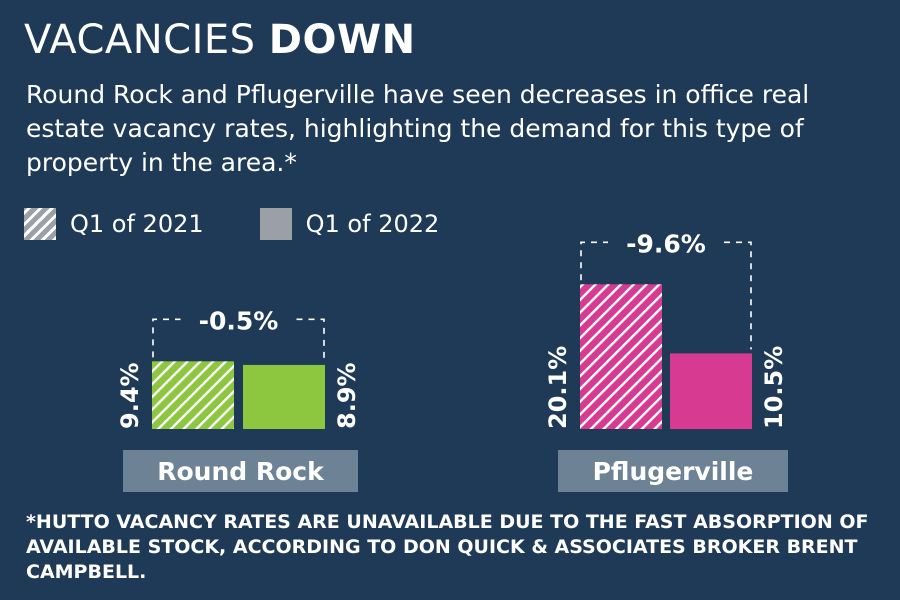 This screenshot has width=900, height=600. I want to click on change-bracket-round-rock, so click(238, 339).